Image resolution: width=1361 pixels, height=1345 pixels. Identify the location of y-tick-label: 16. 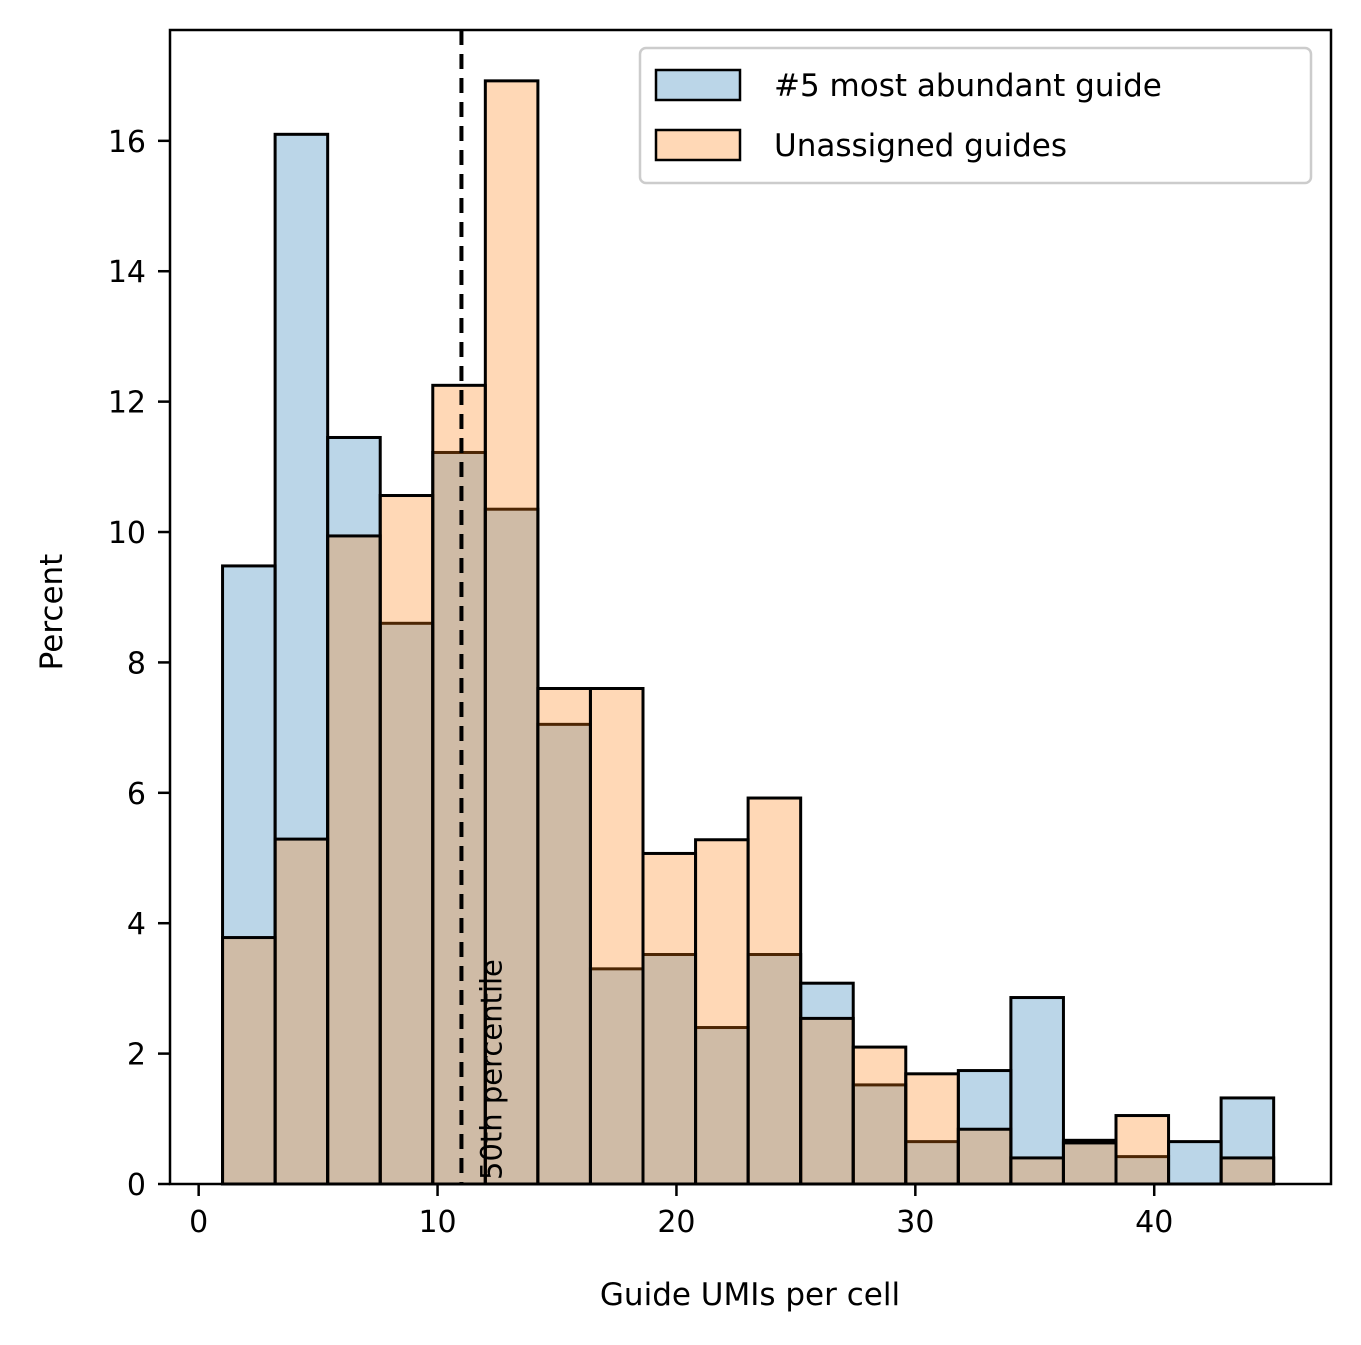
(127, 142).